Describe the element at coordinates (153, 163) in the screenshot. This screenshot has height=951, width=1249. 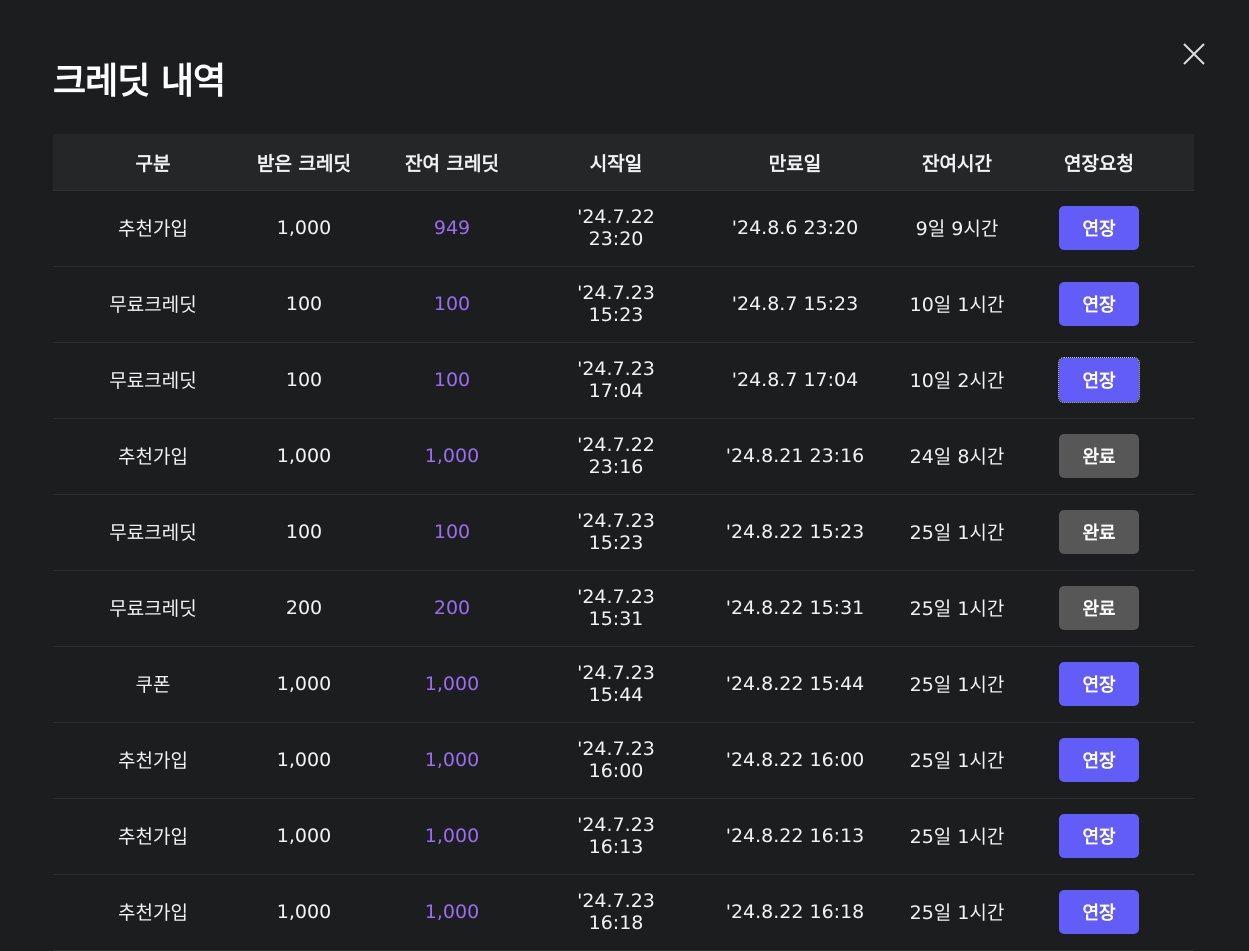
I see `column-header-type: 구분` at that location.